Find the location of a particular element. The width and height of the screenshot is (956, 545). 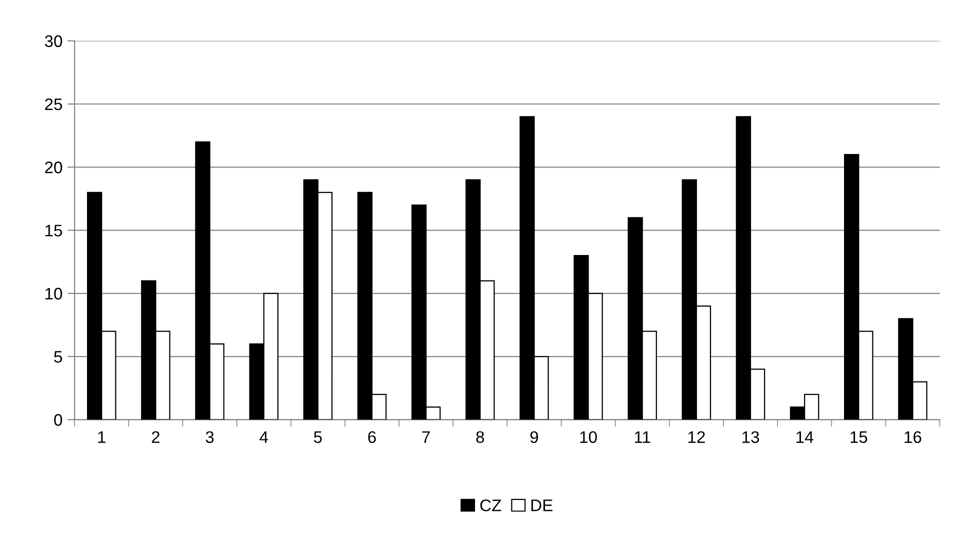

x-tick-label: 7 is located at coordinates (426, 437).